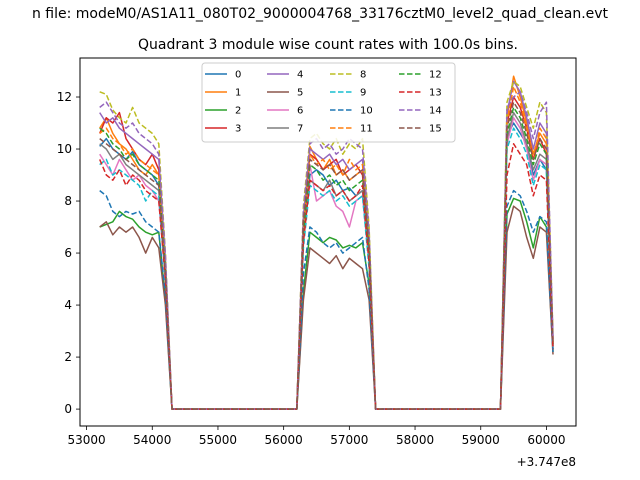  What do you see at coordinates (64, 149) in the screenshot?
I see `y-tick-label: 10` at bounding box center [64, 149].